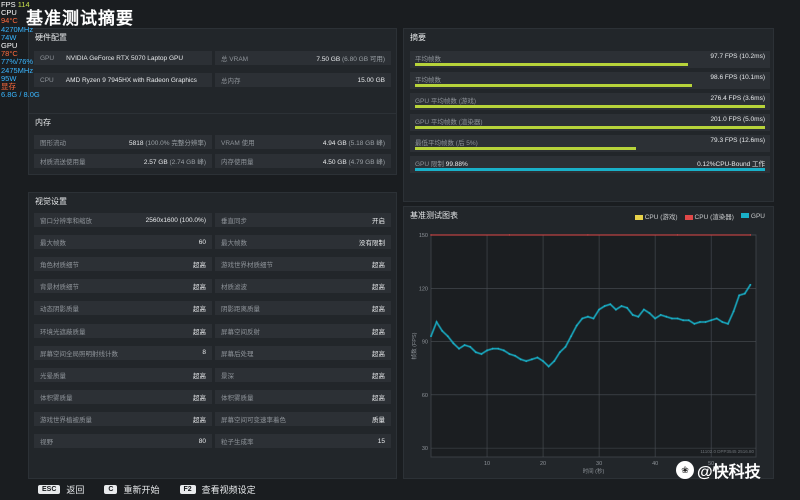 This screenshot has height=500, width=800. I want to click on visual-setting-row: 角色材质细节 超高, so click(123, 264).